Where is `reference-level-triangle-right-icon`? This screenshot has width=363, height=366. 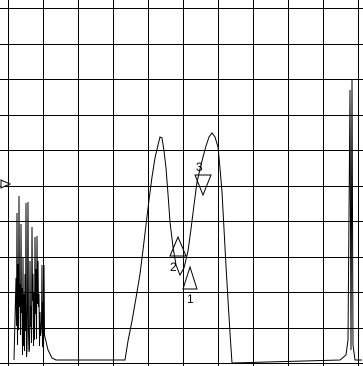
reference-level-triangle-right-icon is located at coordinates (6, 184).